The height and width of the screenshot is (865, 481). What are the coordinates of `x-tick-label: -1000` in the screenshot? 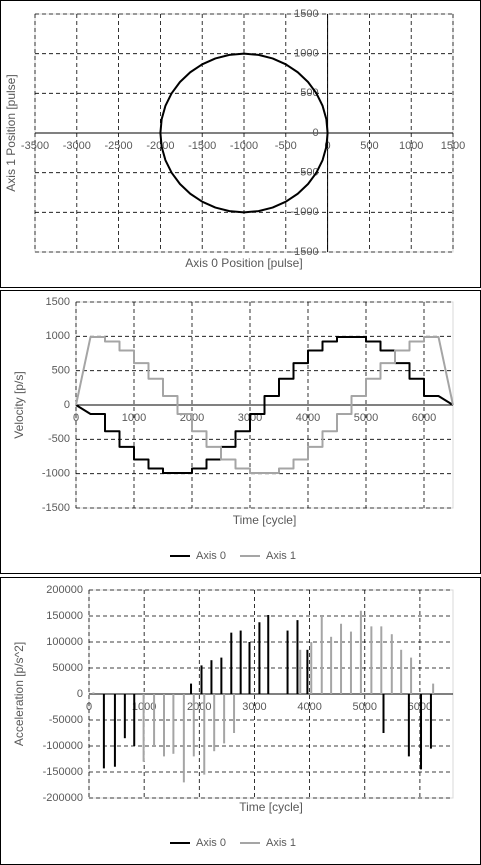 It's located at (244, 146).